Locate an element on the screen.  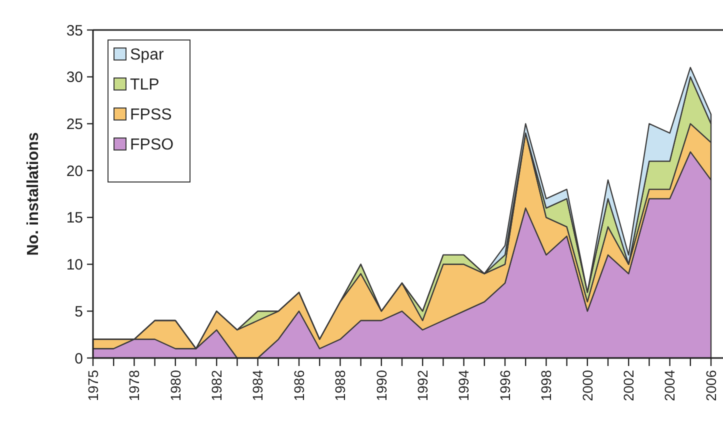
x-tick-label: 1992 is located at coordinates (422, 386).